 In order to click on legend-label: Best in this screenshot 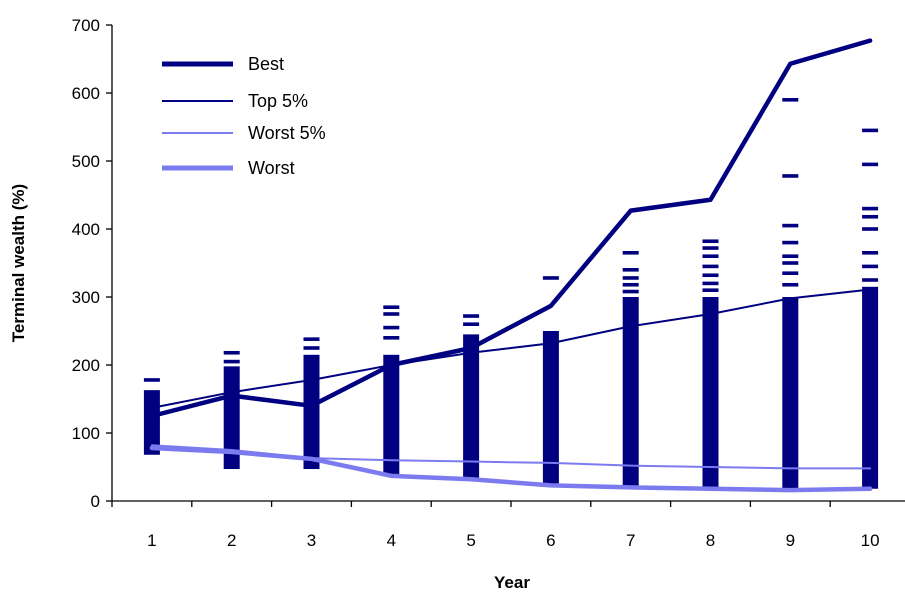, I will do `click(266, 64)`.